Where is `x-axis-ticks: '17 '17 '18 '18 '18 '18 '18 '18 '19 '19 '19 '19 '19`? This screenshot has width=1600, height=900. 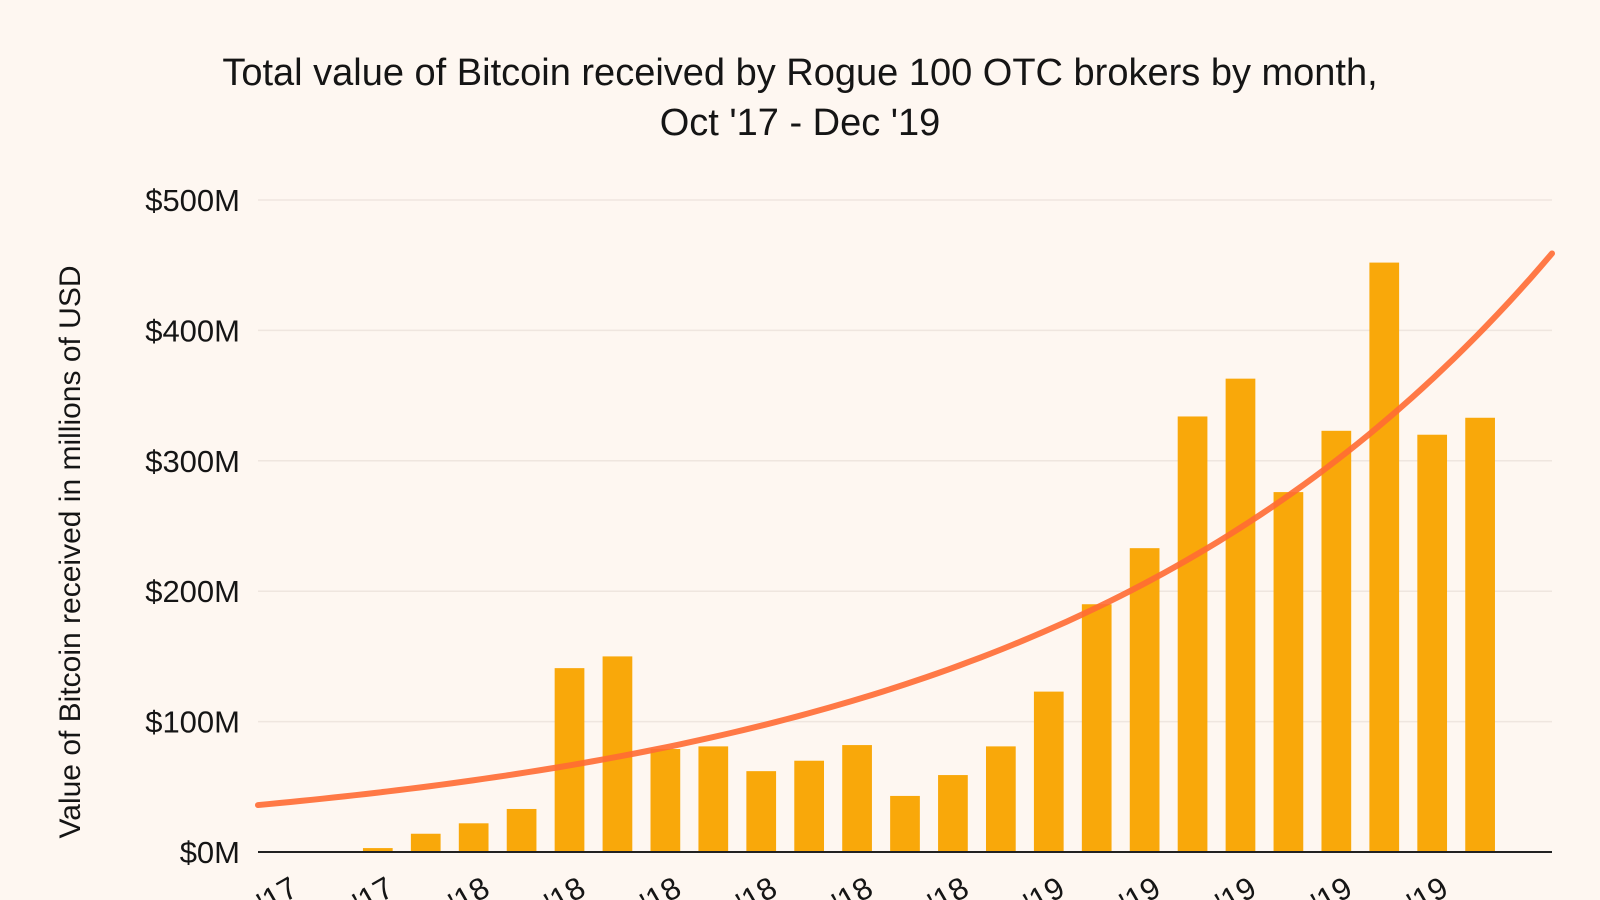 x-axis-ticks: '17 '17 '18 '18 '18 '18 '18 '18 '19 '19 '19 '19 '19 is located at coordinates (852, 885).